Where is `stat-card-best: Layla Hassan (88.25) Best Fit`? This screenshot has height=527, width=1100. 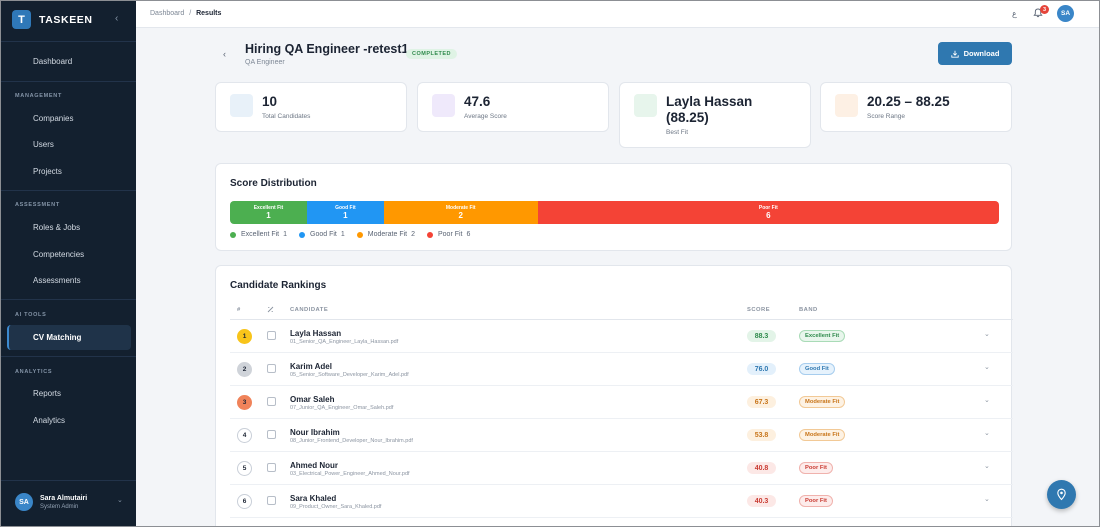
stat-card-best: Layla Hassan (88.25) Best Fit is located at coordinates (715, 115).